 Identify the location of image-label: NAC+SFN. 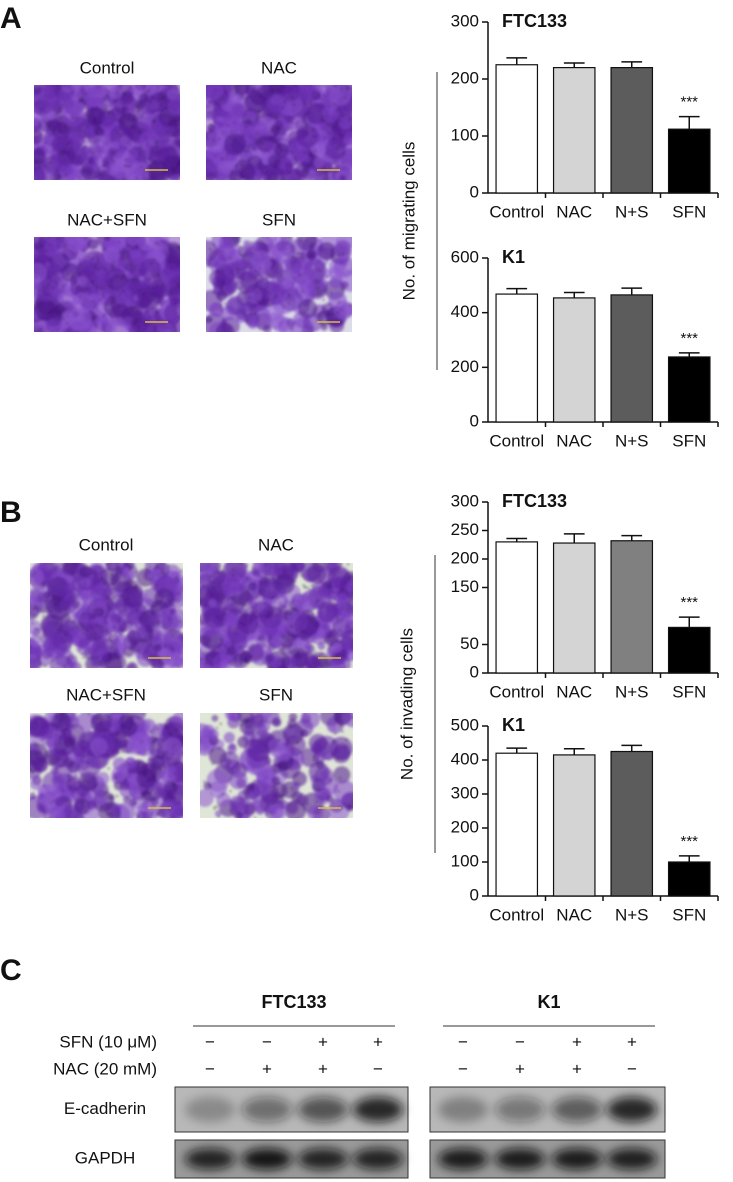
(107, 219).